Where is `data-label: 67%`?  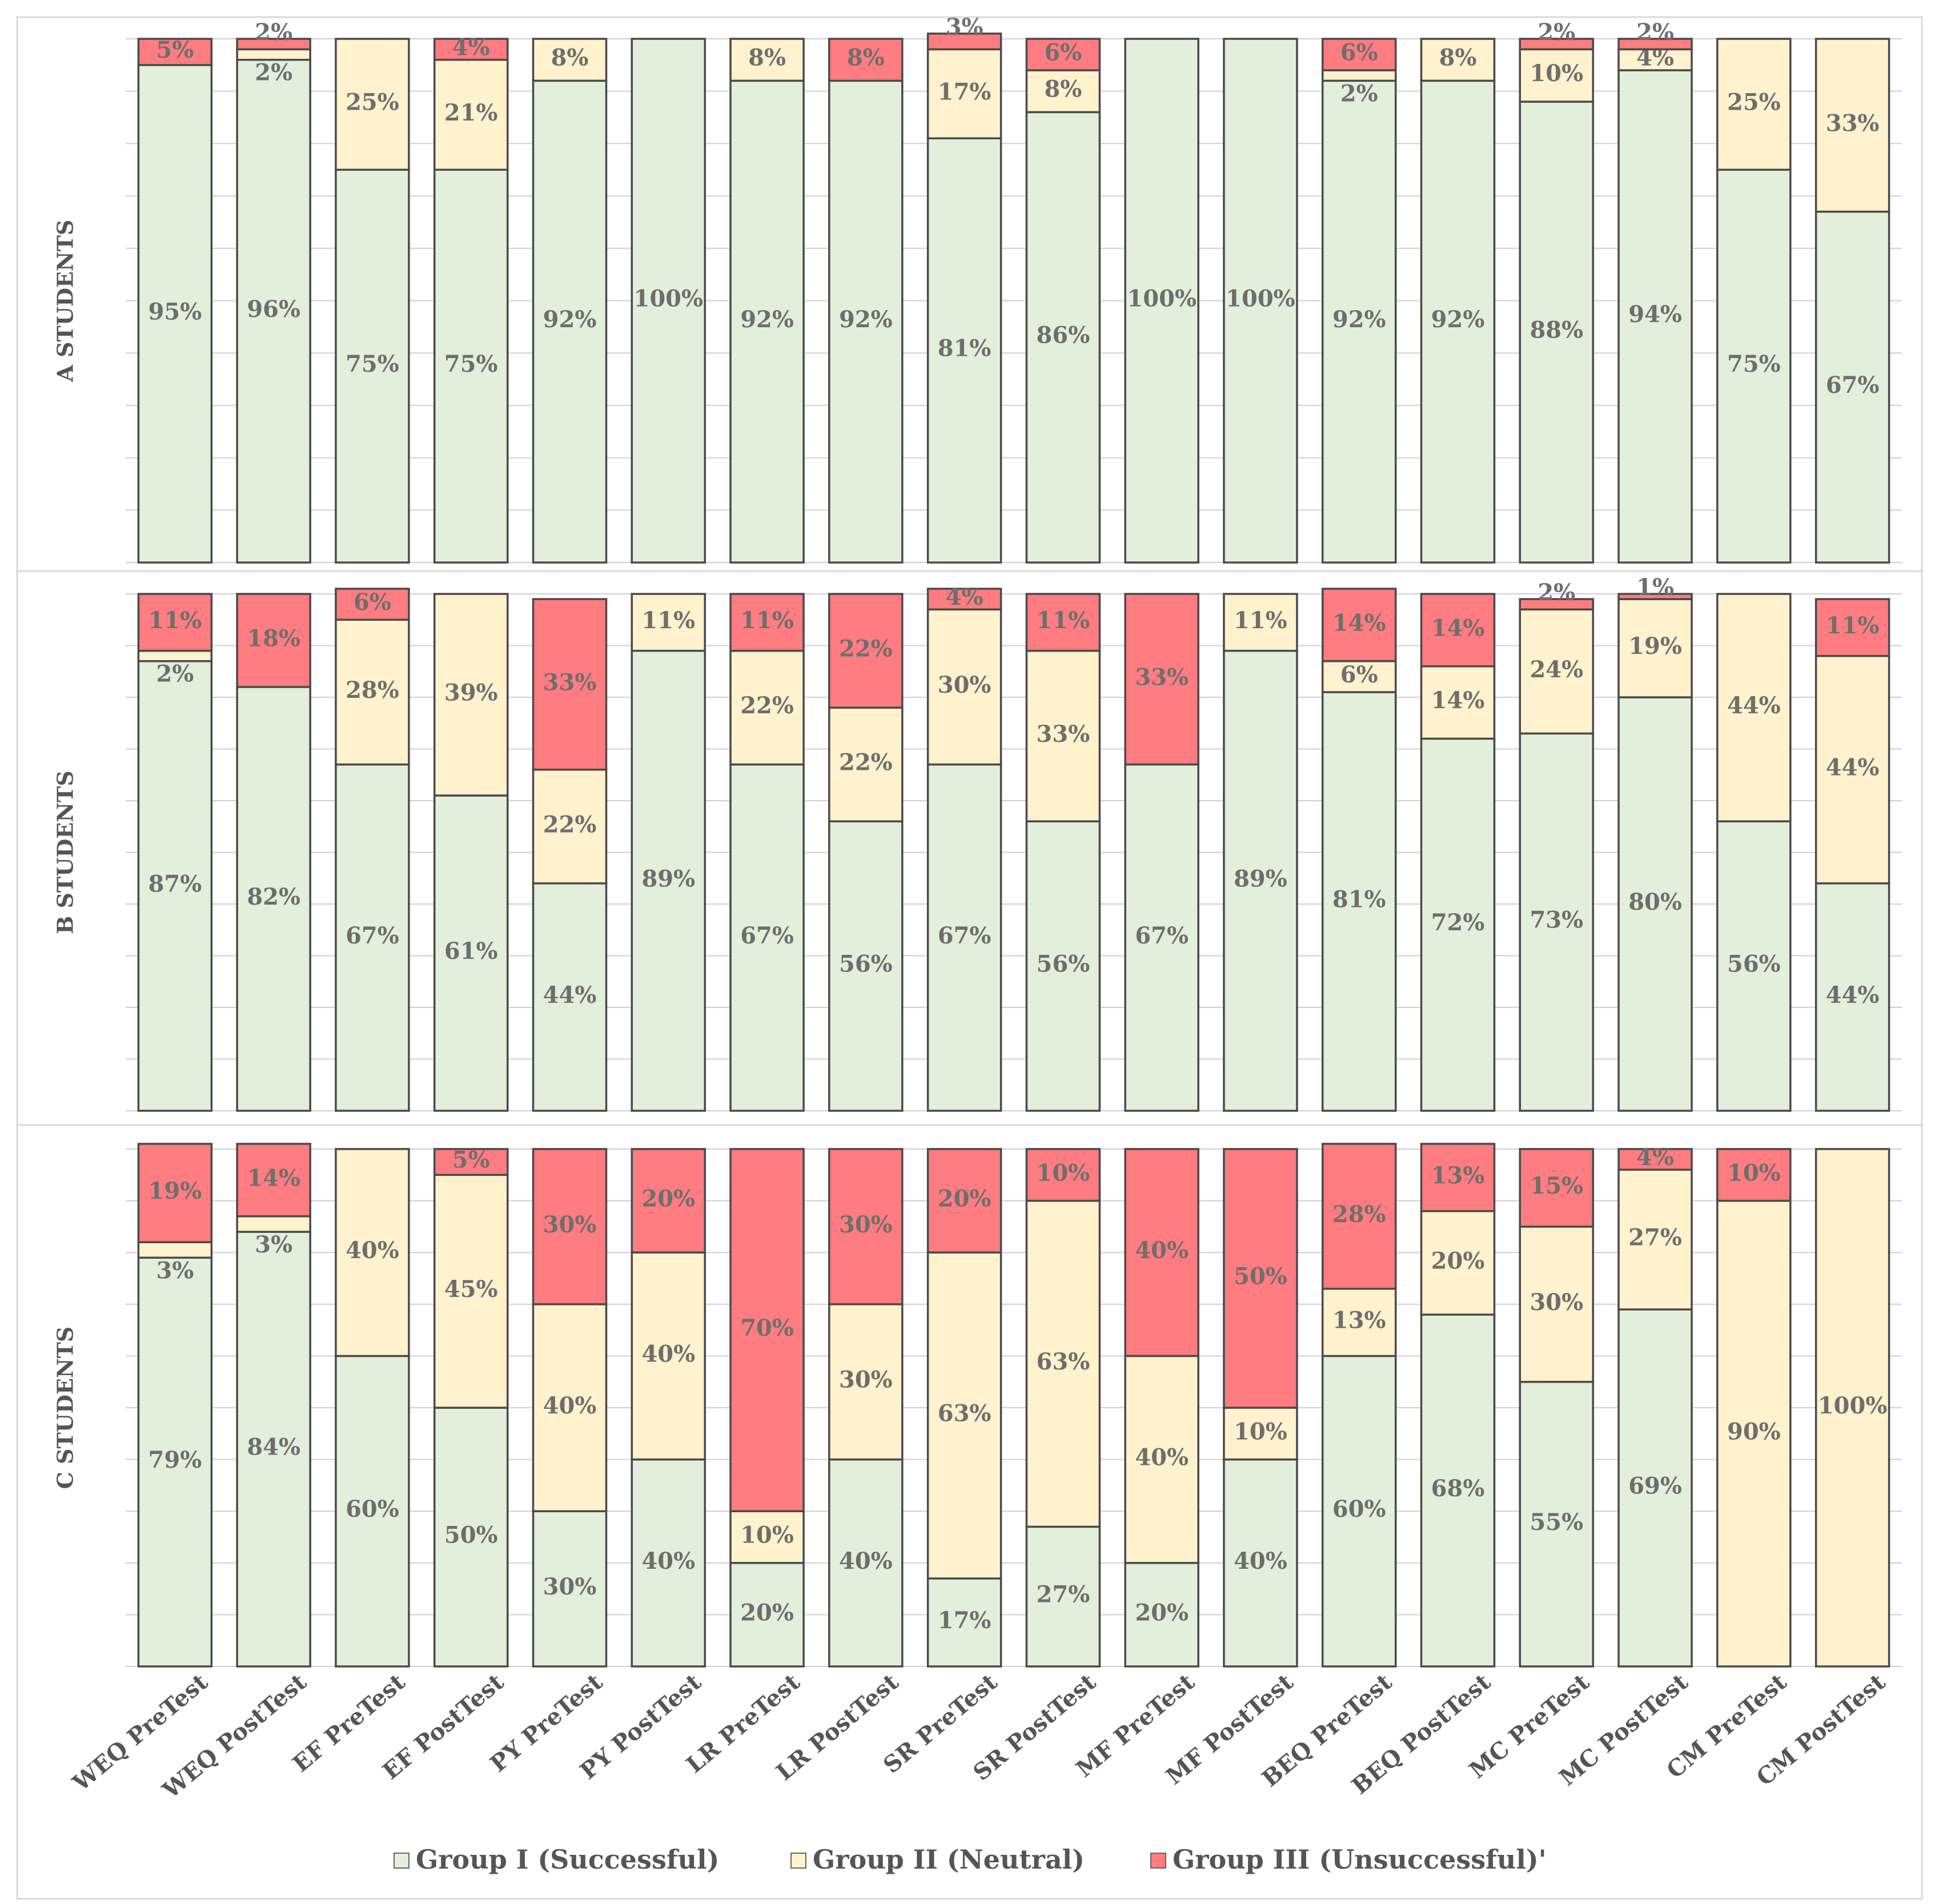
data-label: 67% is located at coordinates (372, 936).